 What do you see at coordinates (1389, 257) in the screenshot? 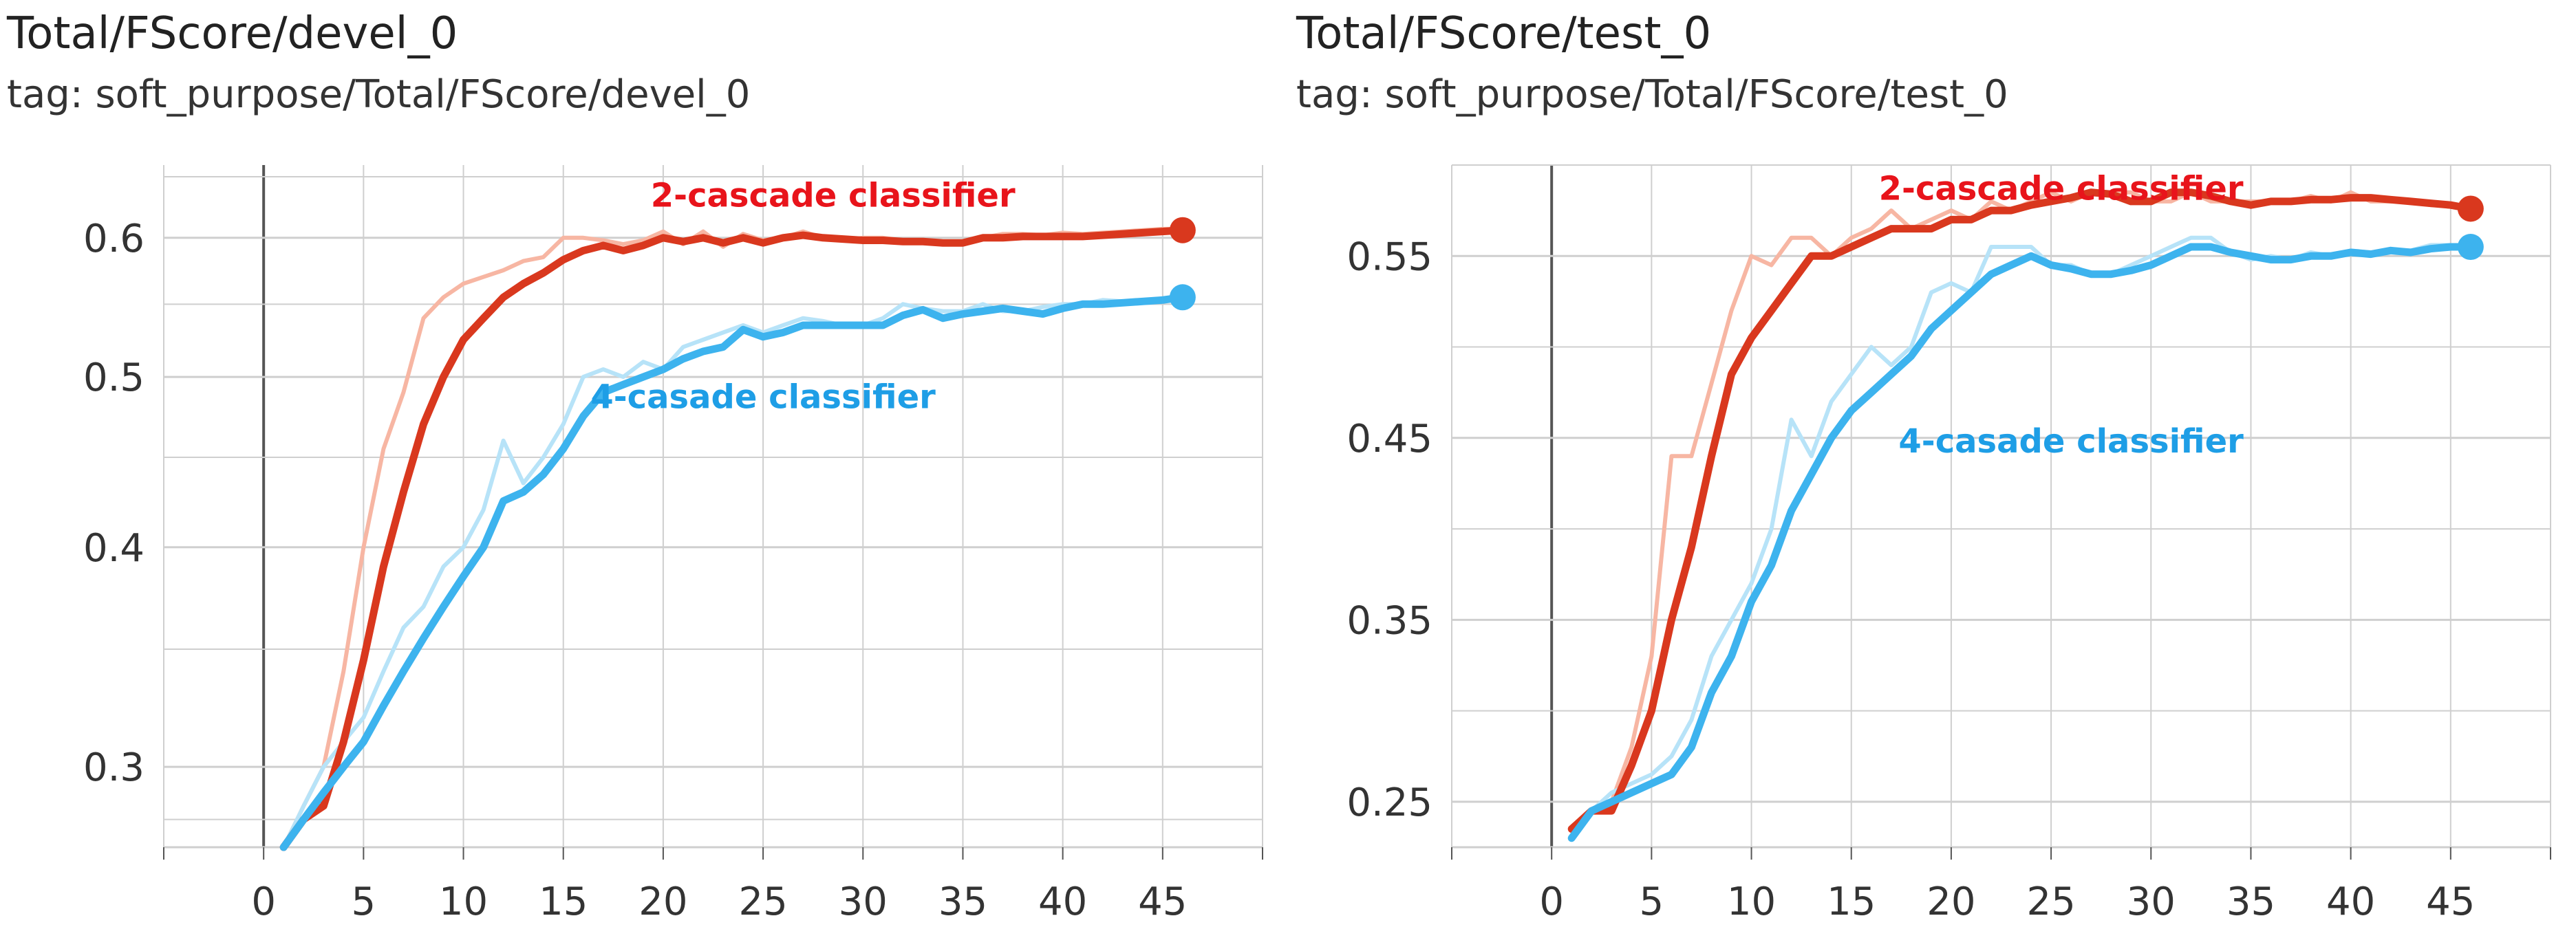
I see `y-tick-label: 0.55` at bounding box center [1389, 257].